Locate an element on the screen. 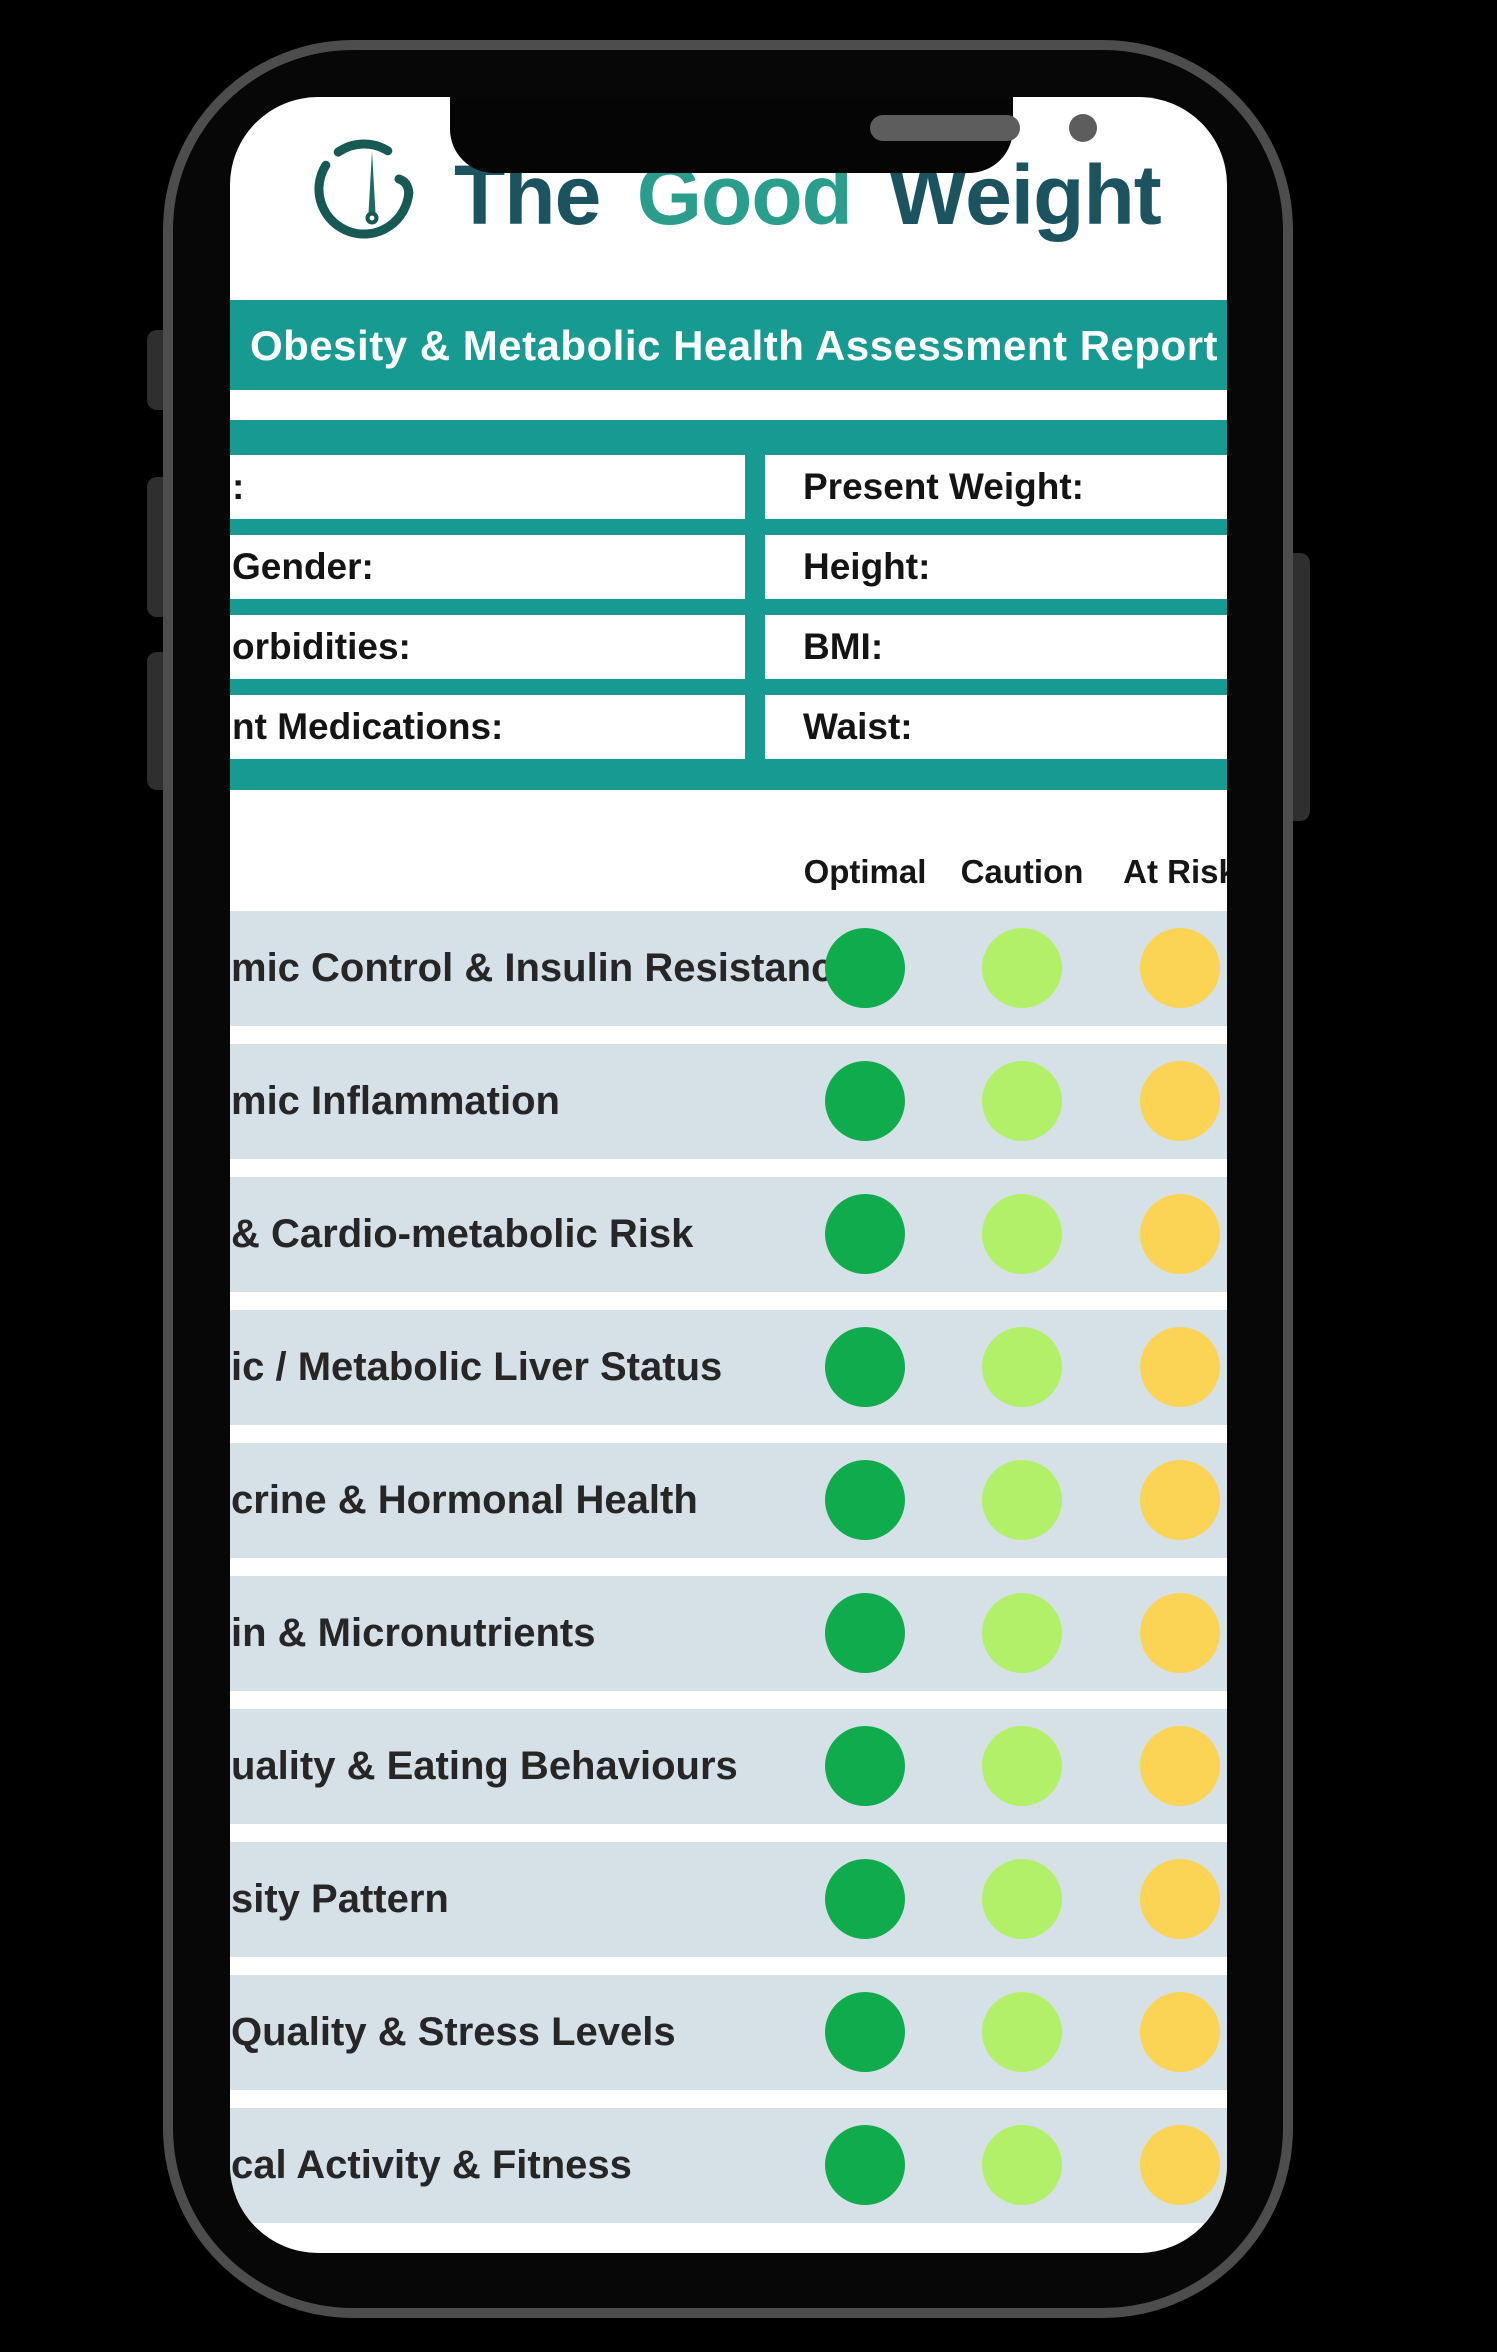 This screenshot has height=2352, width=1497. category-row: ic / Metabolic Liver Status is located at coordinates (728, 1367).